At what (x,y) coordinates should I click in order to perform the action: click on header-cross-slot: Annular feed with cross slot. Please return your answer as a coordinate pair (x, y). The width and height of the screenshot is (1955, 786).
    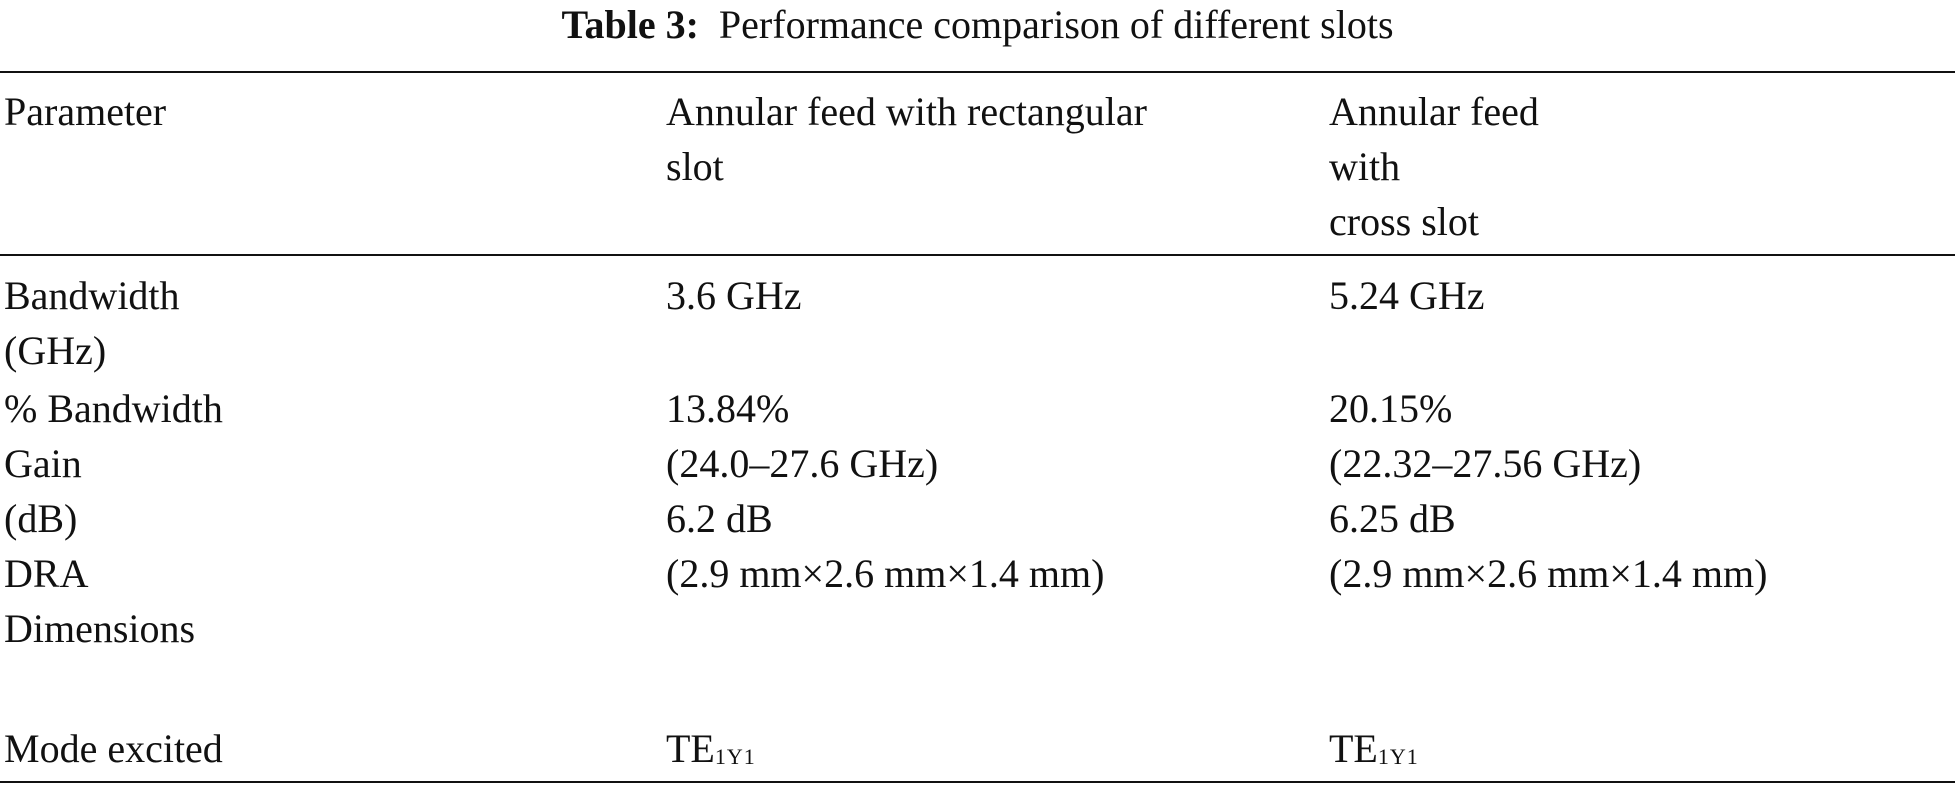
    Looking at the image, I should click on (1434, 166).